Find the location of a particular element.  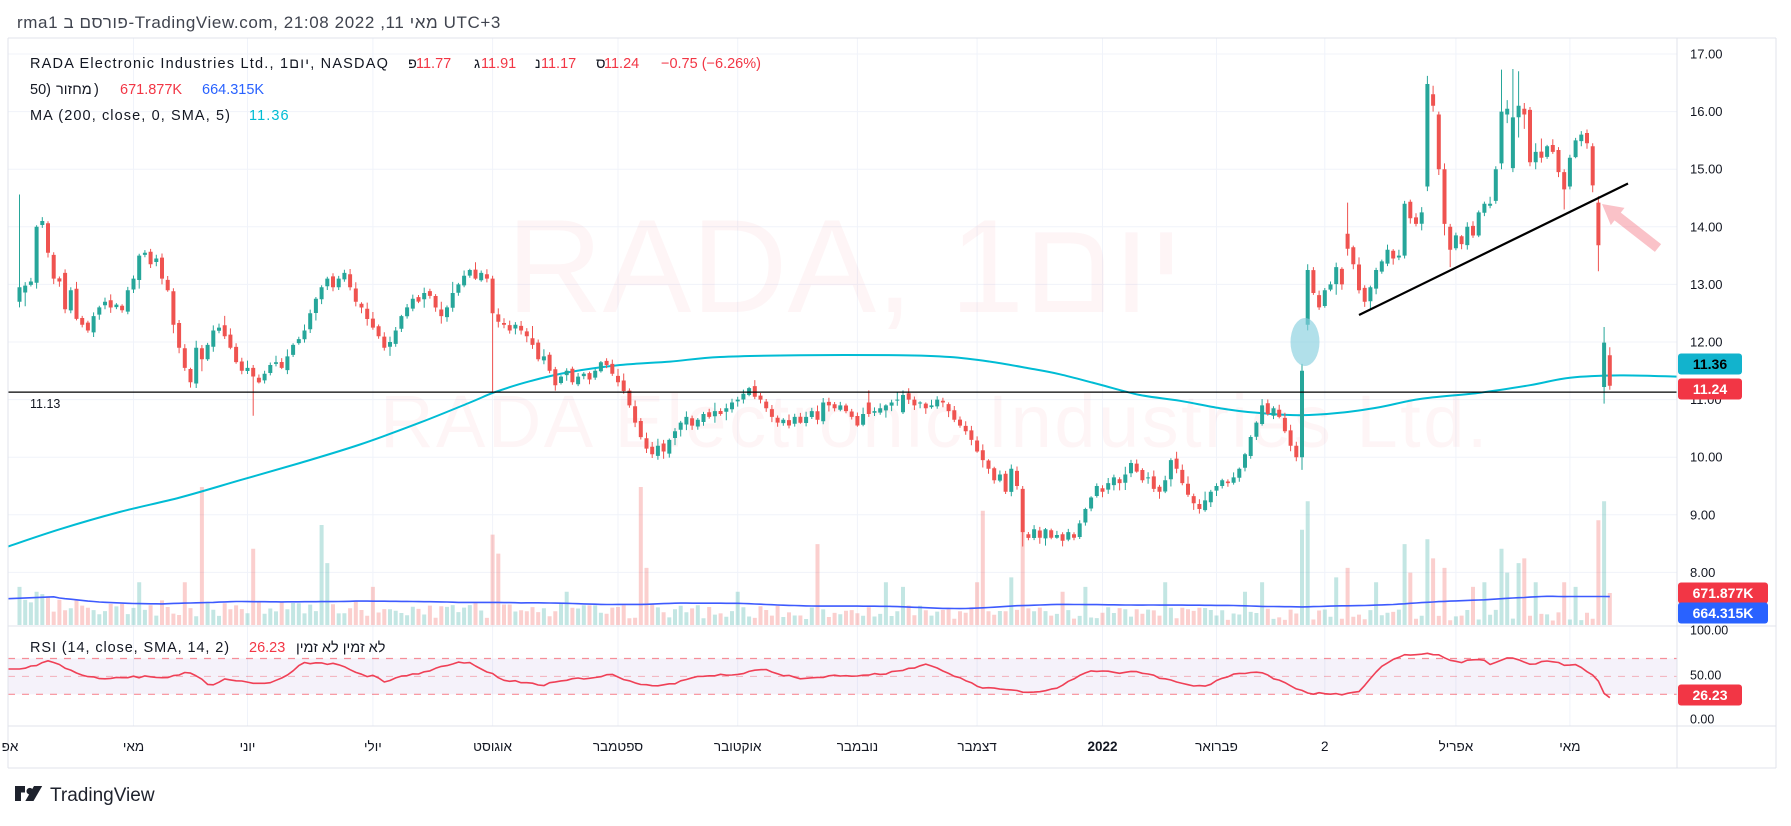

svg-text: יולי is located at coordinates (373, 746).